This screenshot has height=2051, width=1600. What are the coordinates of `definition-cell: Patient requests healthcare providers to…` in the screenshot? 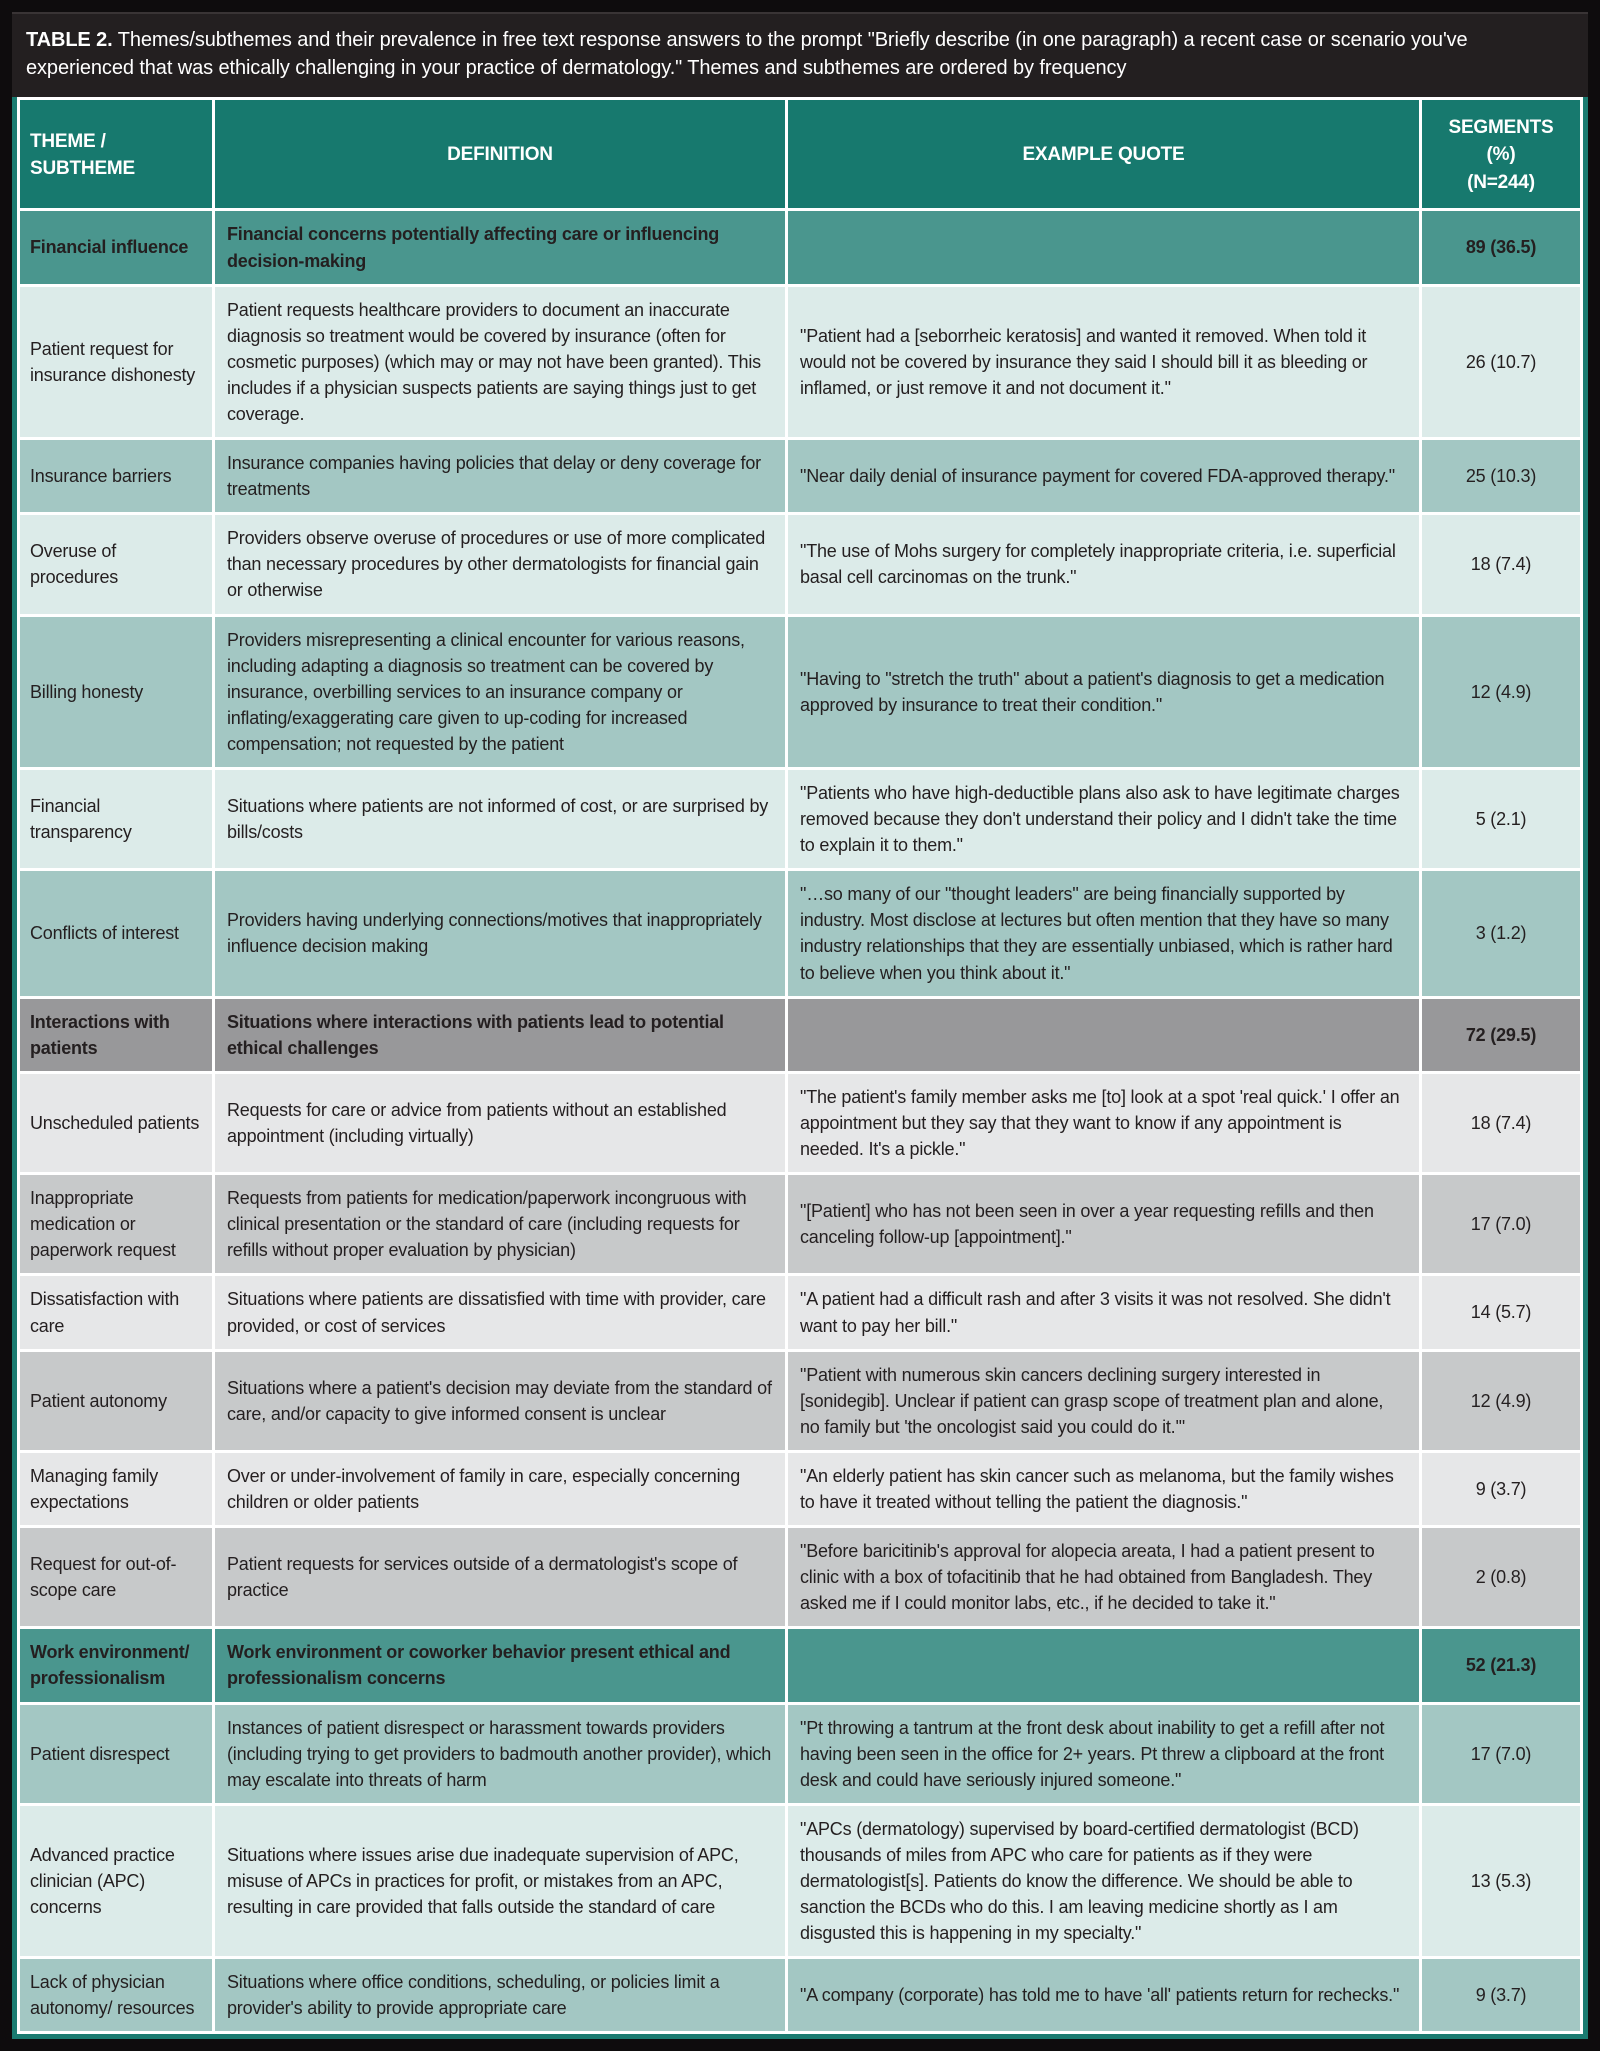 It's located at (500, 362).